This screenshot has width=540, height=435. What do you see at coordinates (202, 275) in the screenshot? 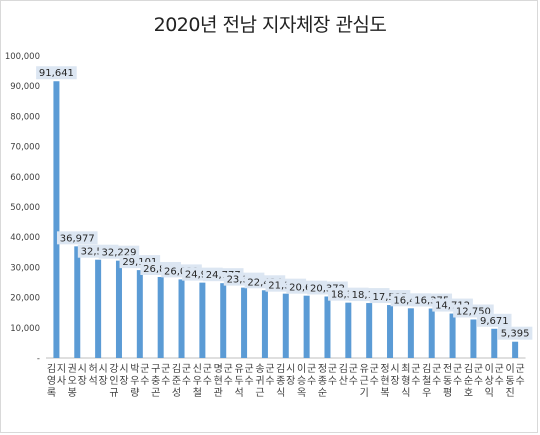
I see `data-label: 24,956` at bounding box center [202, 275].